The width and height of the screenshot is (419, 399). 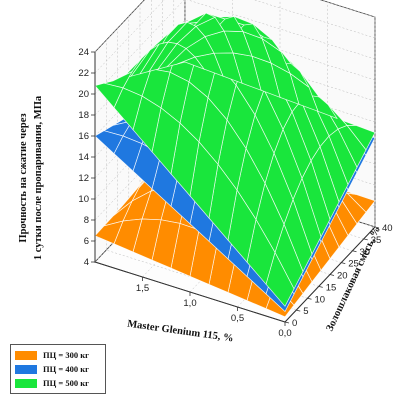 I want to click on z-axis-title-line1: Прочность на сжатие через, so click(x=23, y=177).